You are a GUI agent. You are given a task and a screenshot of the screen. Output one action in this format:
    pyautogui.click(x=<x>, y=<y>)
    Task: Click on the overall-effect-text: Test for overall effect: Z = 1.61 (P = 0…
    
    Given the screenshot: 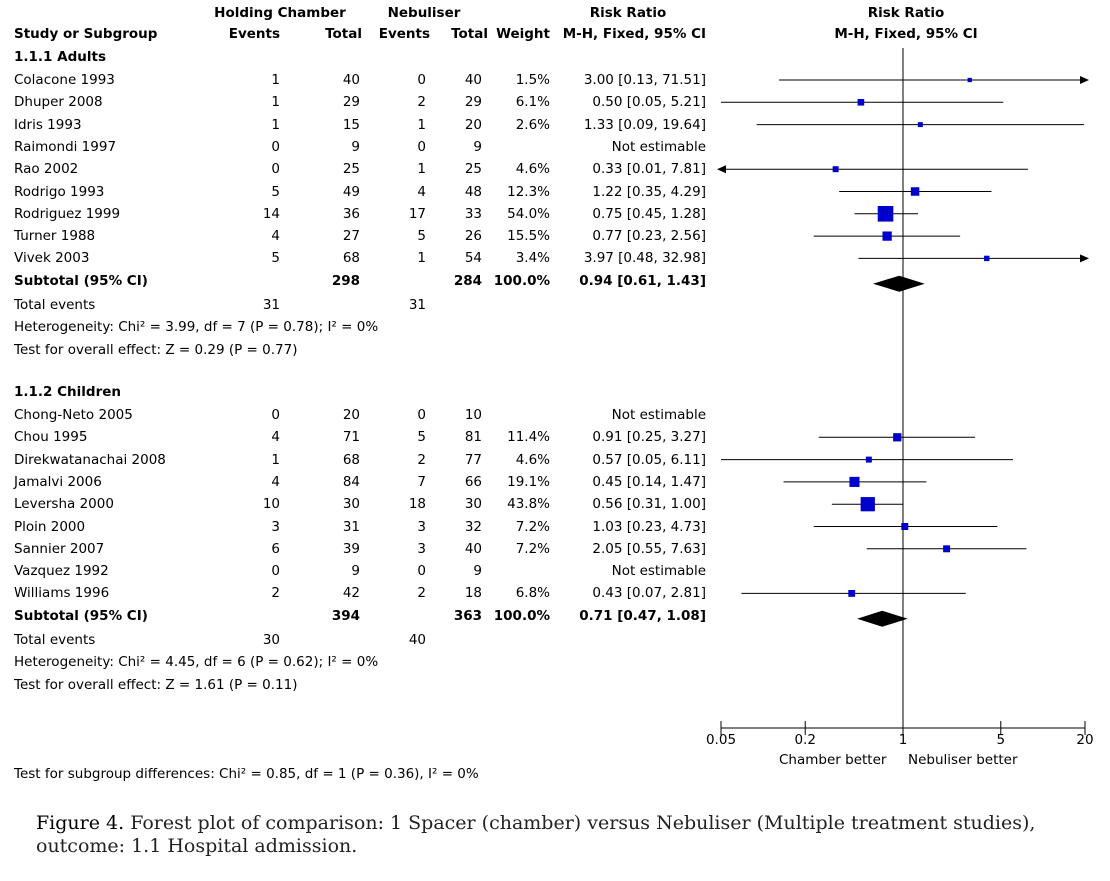 What is the action you would take?
    pyautogui.click(x=156, y=685)
    